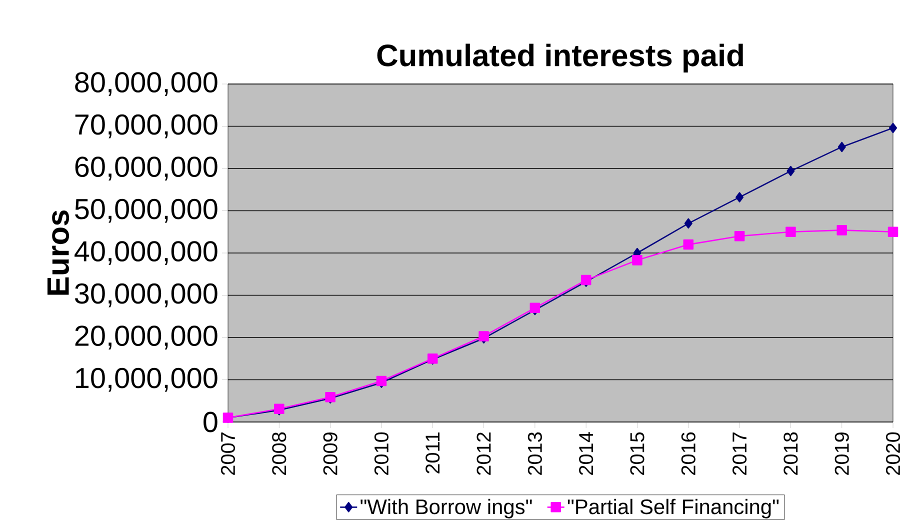 This screenshot has height=528, width=920. I want to click on x-tick-label: 2014, so click(586, 453).